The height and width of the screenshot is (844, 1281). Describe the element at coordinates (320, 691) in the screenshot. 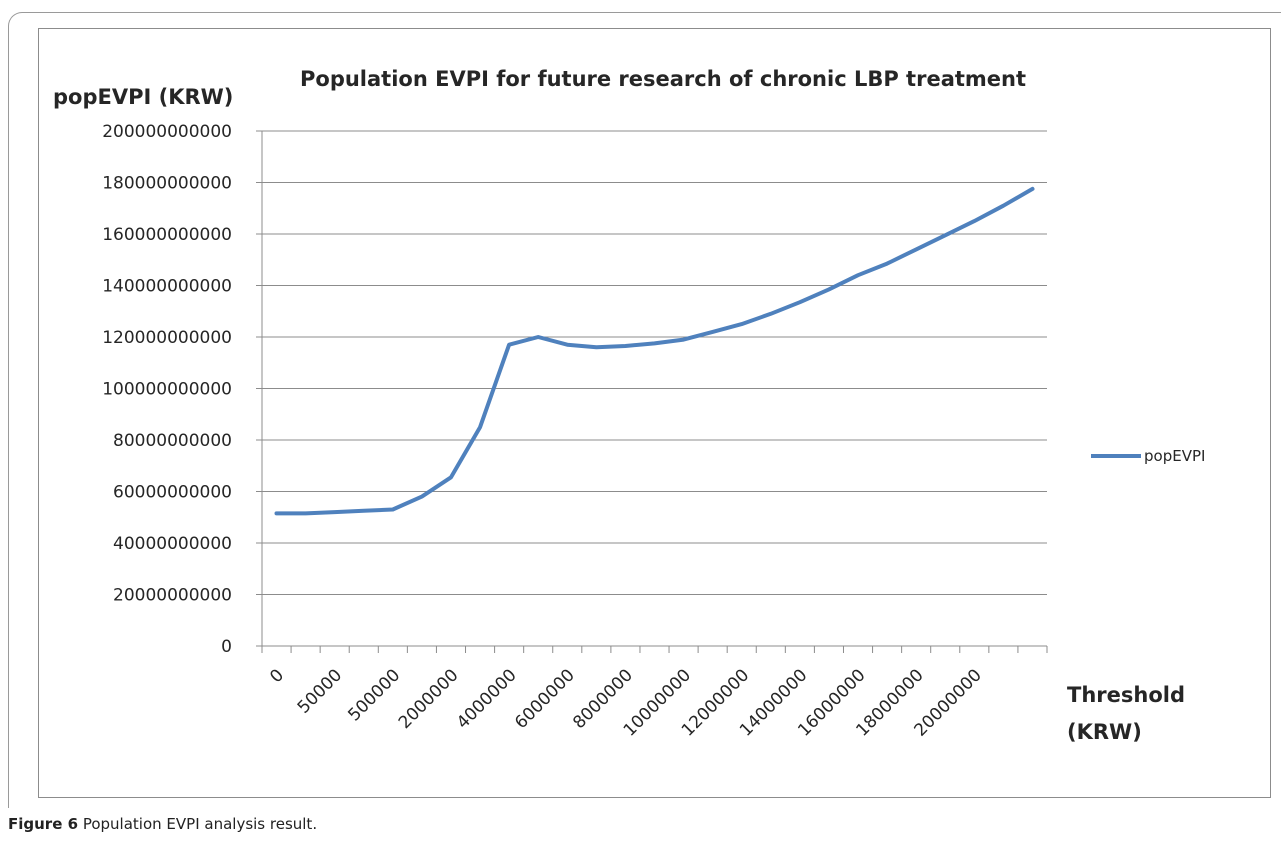

I see `x-tick-label: 50000` at that location.